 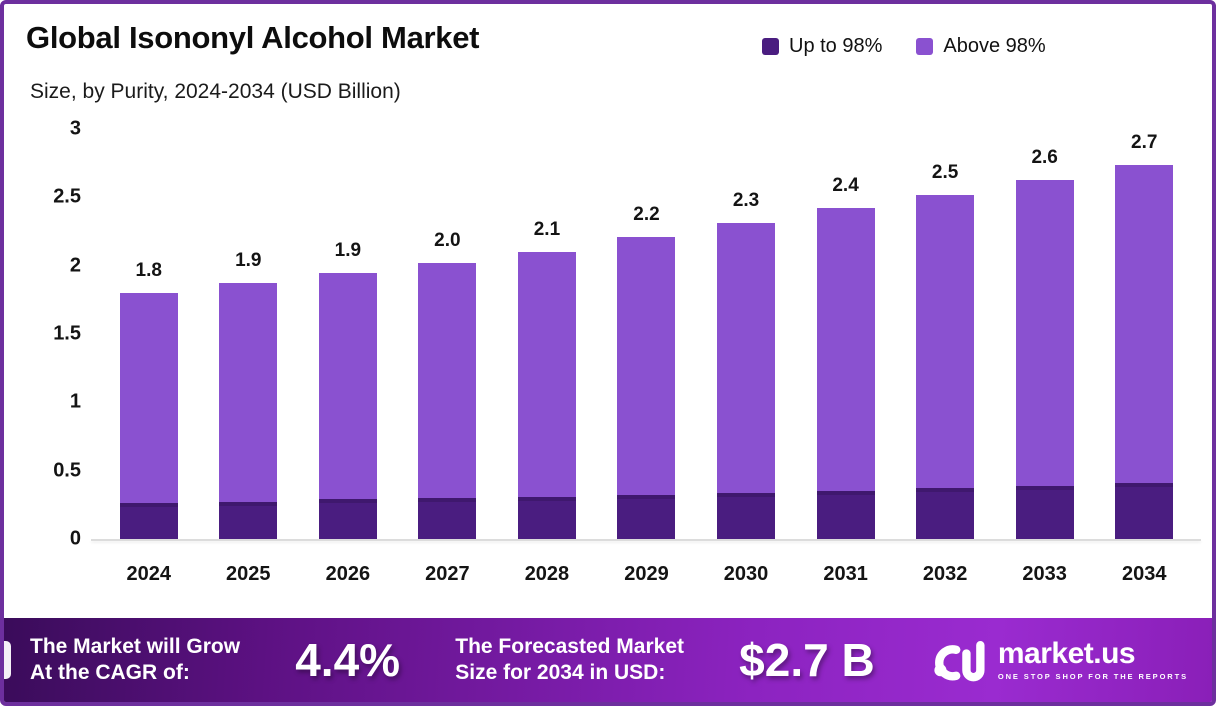 I want to click on bar-total-label: 1.8, so click(x=148, y=270).